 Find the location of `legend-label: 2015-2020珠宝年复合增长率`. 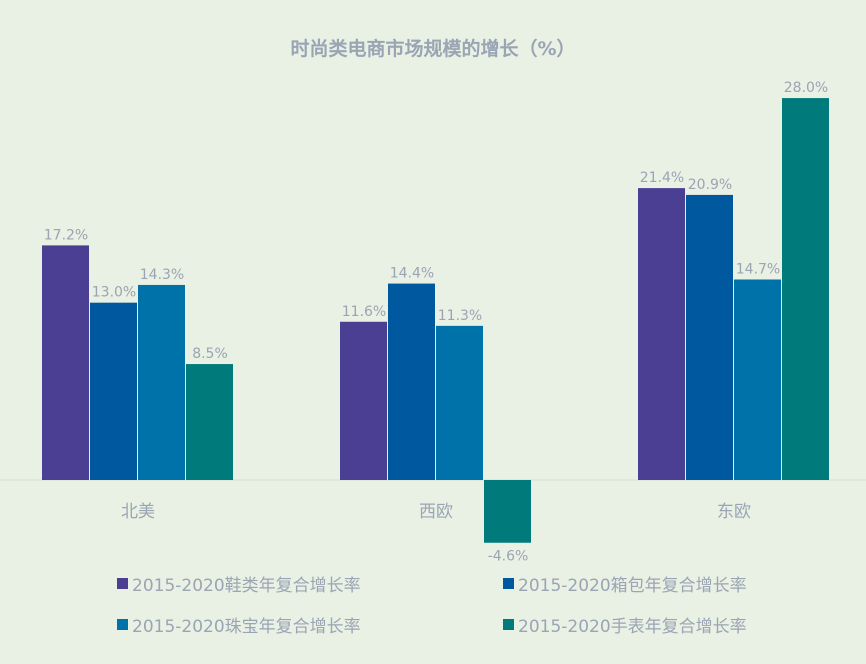

legend-label: 2015-2020珠宝年复合增长率 is located at coordinates (246, 627).